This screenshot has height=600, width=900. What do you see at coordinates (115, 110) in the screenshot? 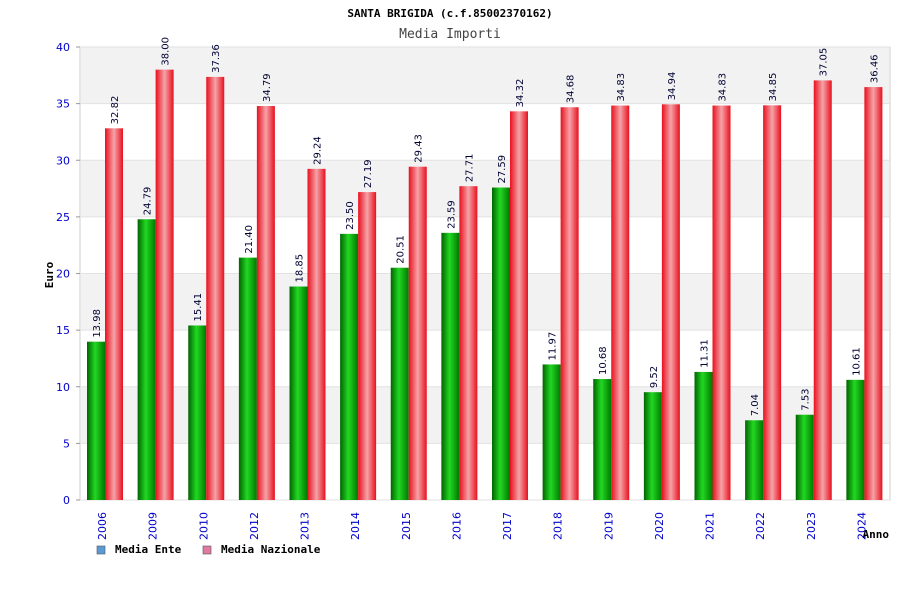
I see `data-label-media-nazionale: 32.82` at bounding box center [115, 110].